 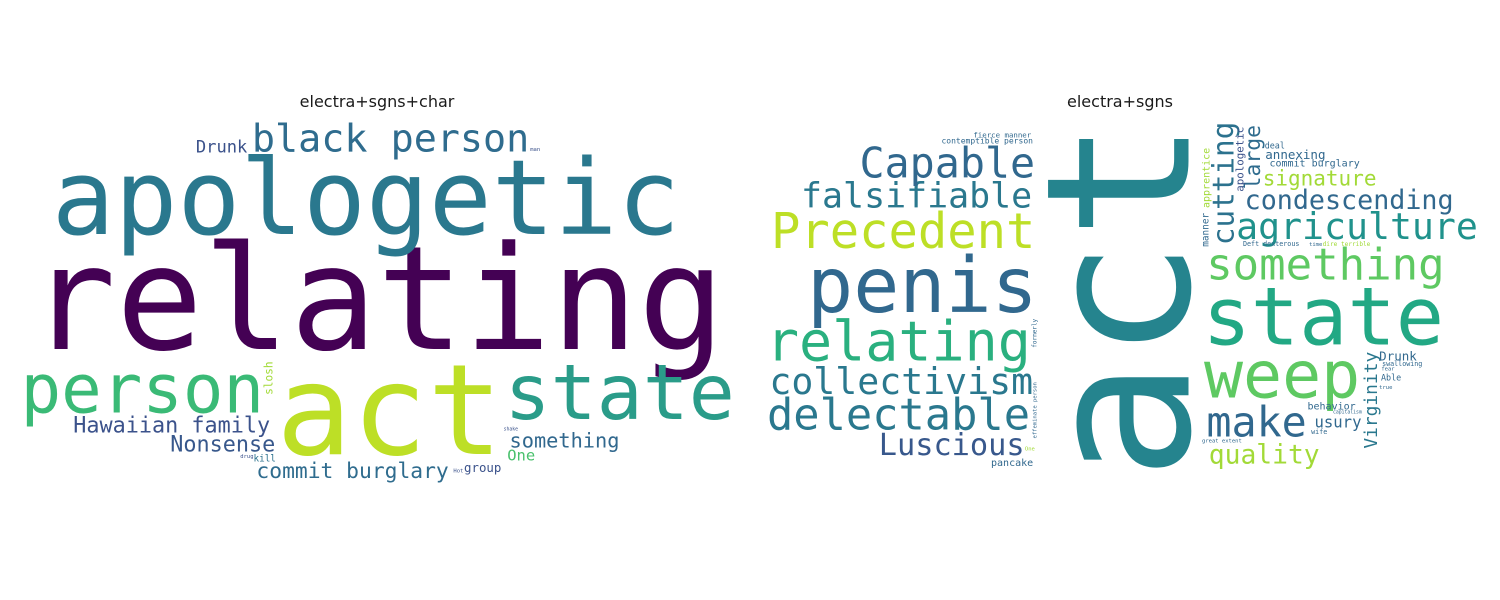 I want to click on word-annexing: annexing, so click(x=1295, y=154).